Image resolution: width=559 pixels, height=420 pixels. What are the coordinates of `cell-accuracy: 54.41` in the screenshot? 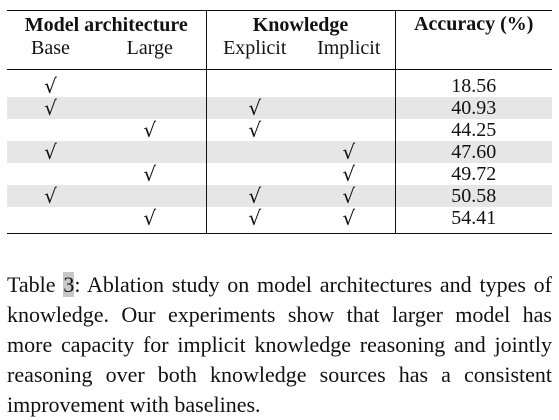 It's located at (474, 218).